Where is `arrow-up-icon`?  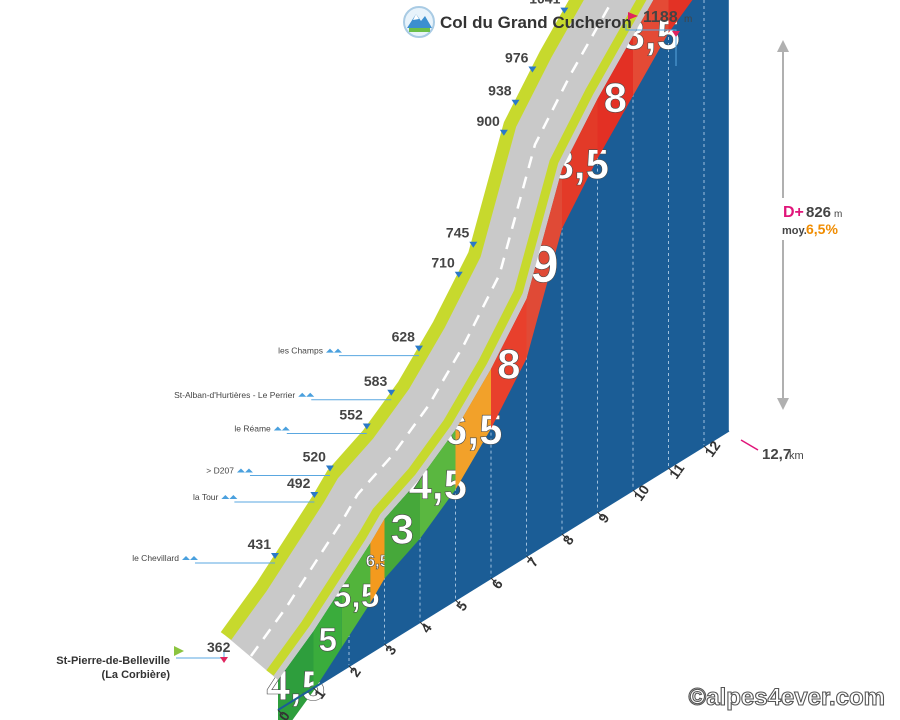 arrow-up-icon is located at coordinates (783, 46).